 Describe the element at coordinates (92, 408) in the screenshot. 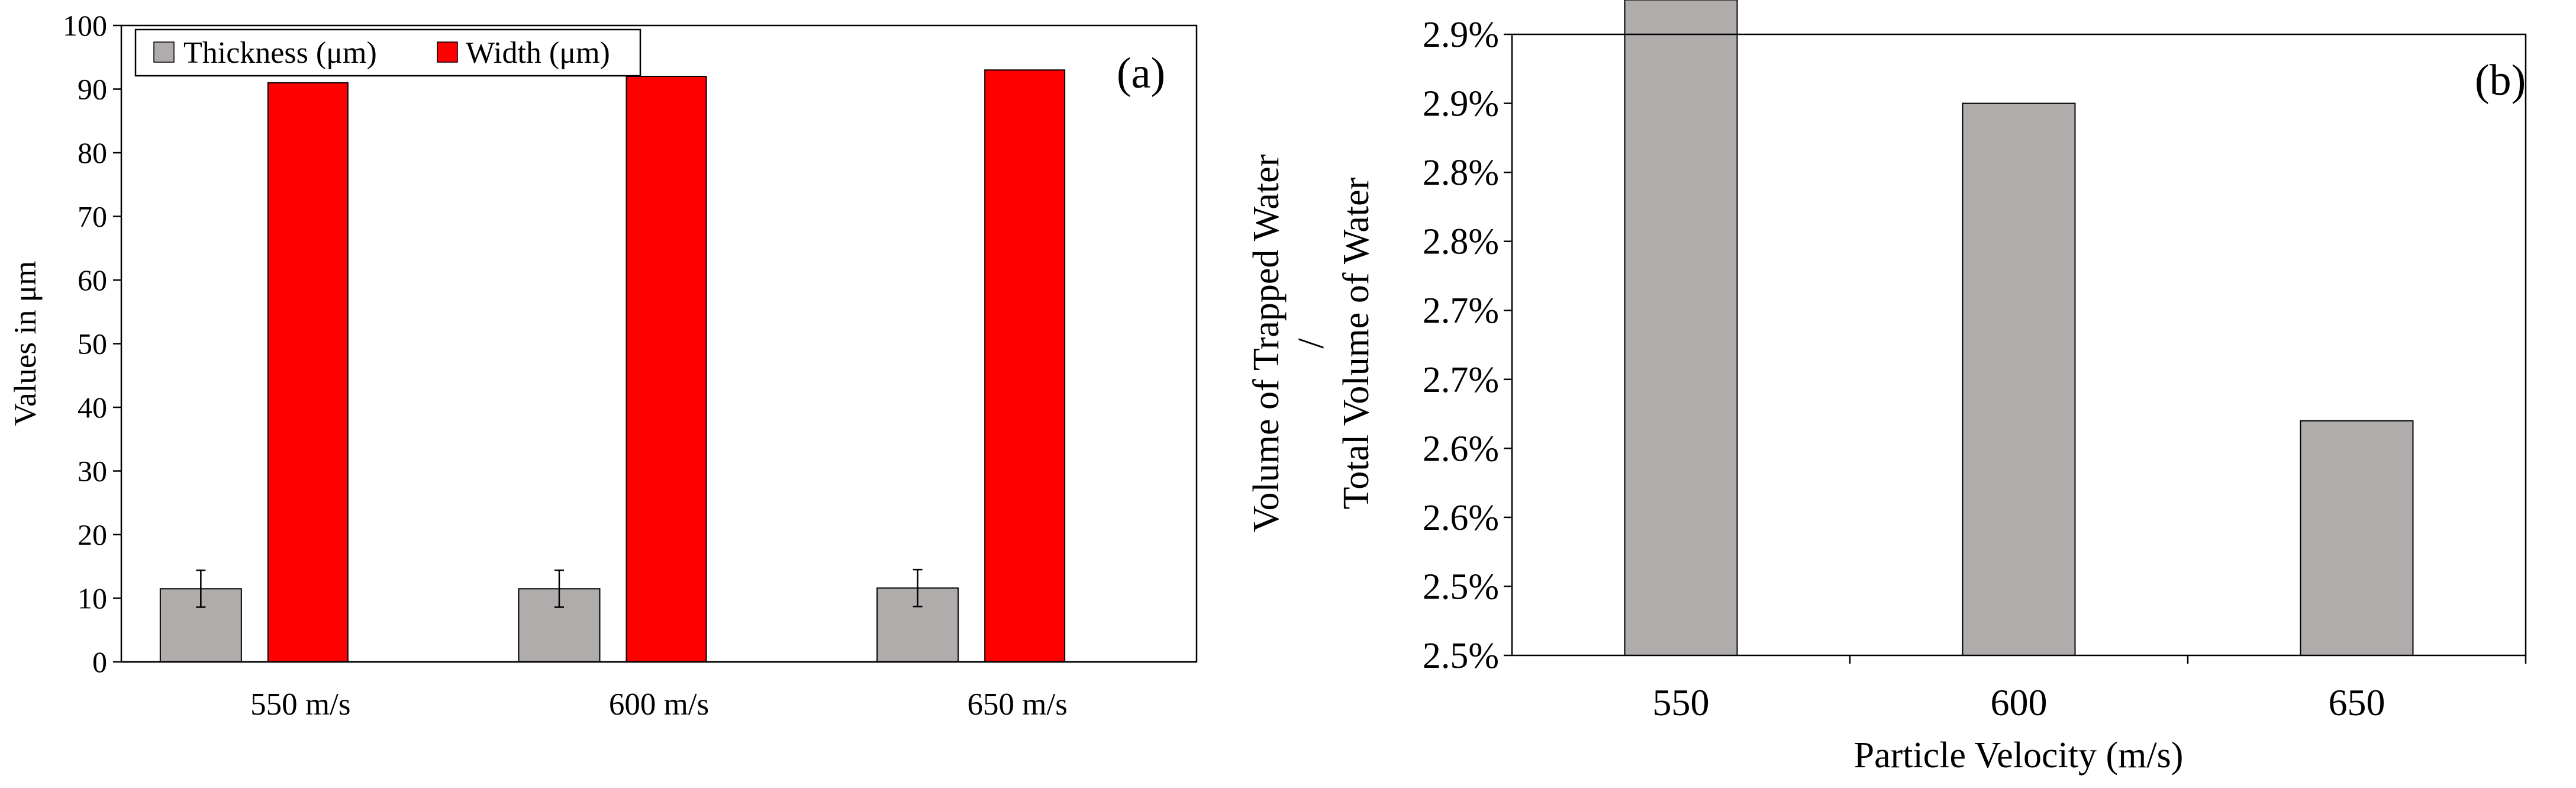

I see `panel-a-y-tick-label: 40` at that location.